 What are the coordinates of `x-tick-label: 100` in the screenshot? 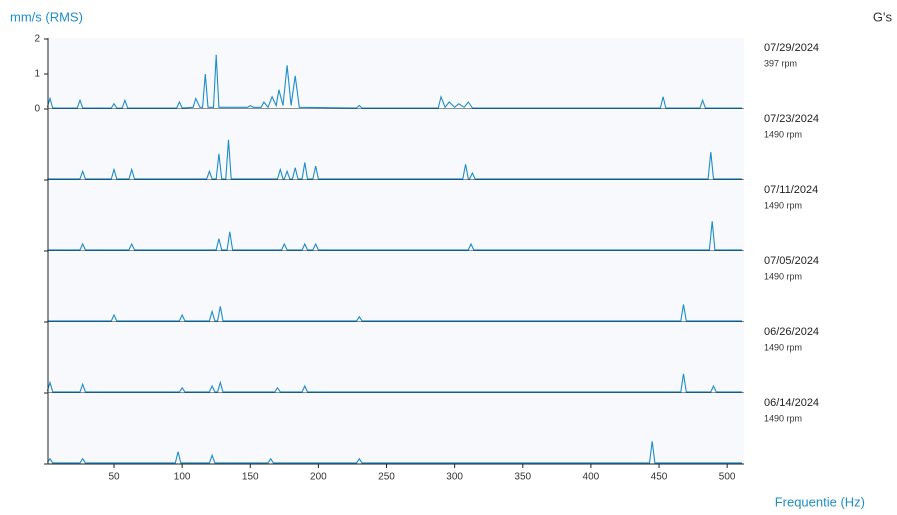 It's located at (182, 477).